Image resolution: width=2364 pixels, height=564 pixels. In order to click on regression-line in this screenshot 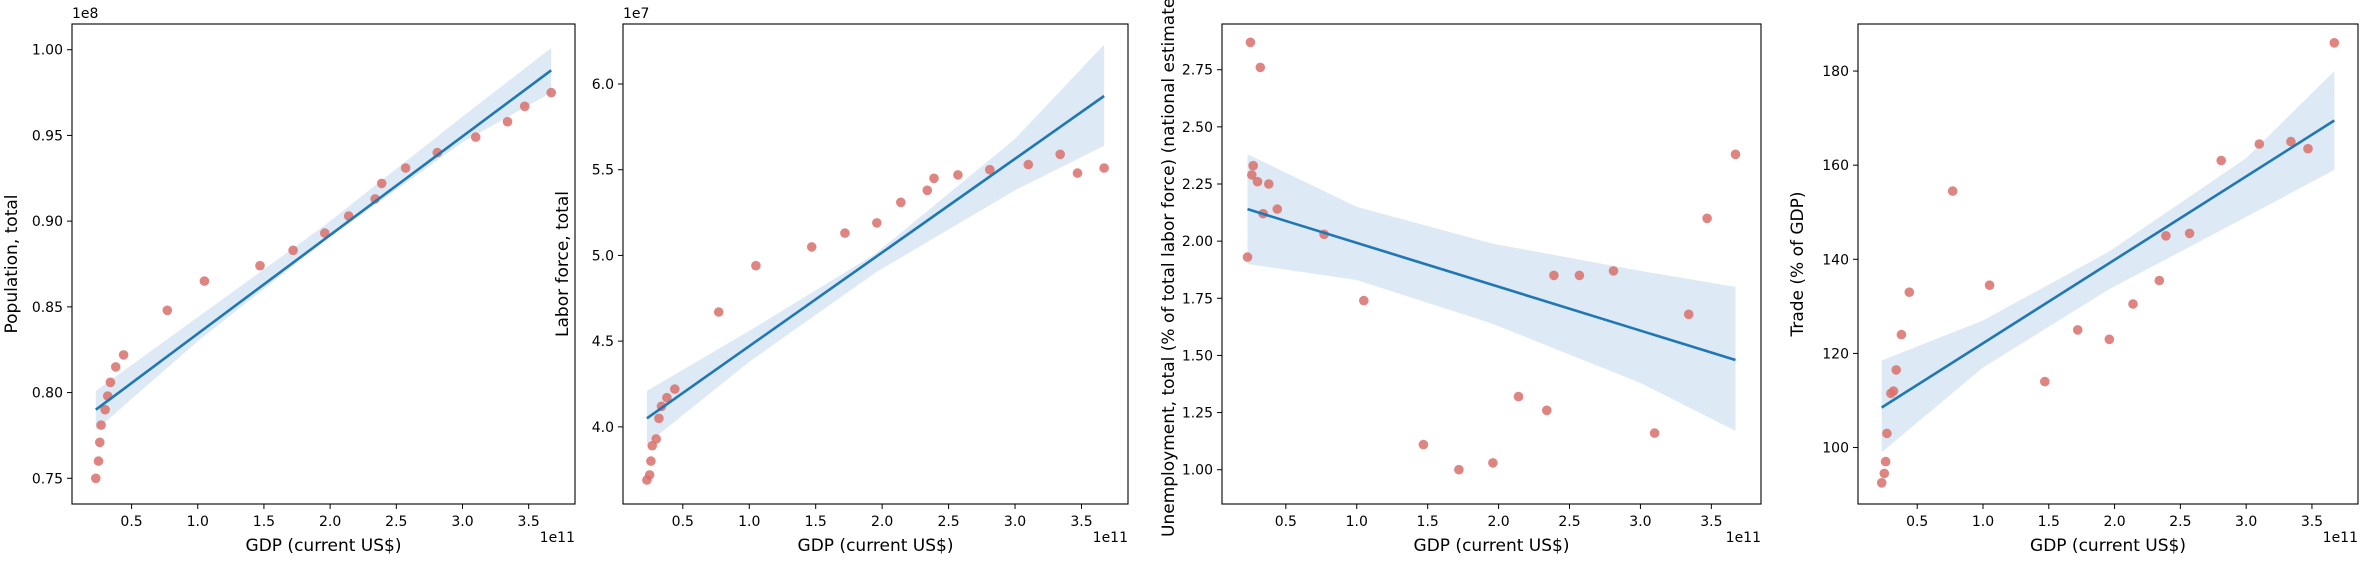, I will do `click(2108, 264)`.